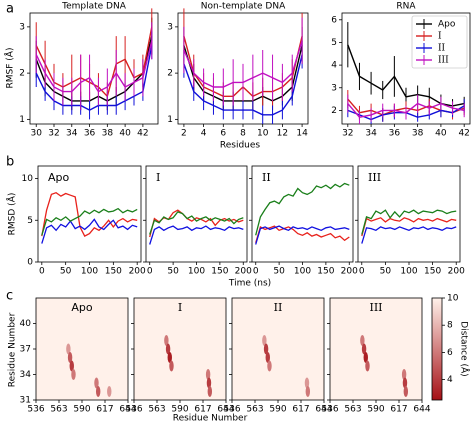 This screenshot has width=474, height=424. Describe the element at coordinates (10, 68) in the screenshot. I see `y-axis-label: RMSF (Å)` at that location.